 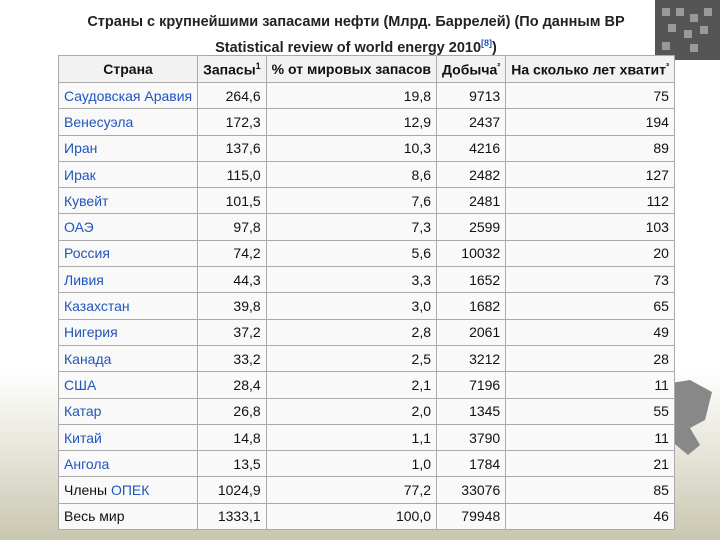 What do you see at coordinates (590, 148) in the screenshot?
I see `cell: 89` at bounding box center [590, 148].